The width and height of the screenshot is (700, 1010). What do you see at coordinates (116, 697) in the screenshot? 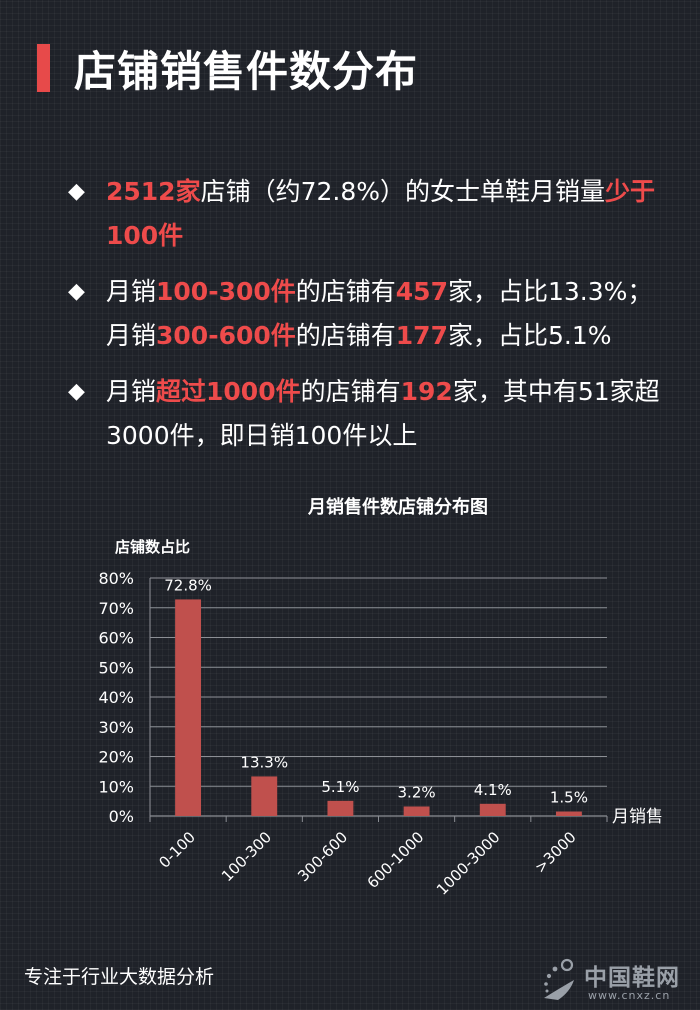
I see `y-tick-label: 40%` at bounding box center [116, 697].